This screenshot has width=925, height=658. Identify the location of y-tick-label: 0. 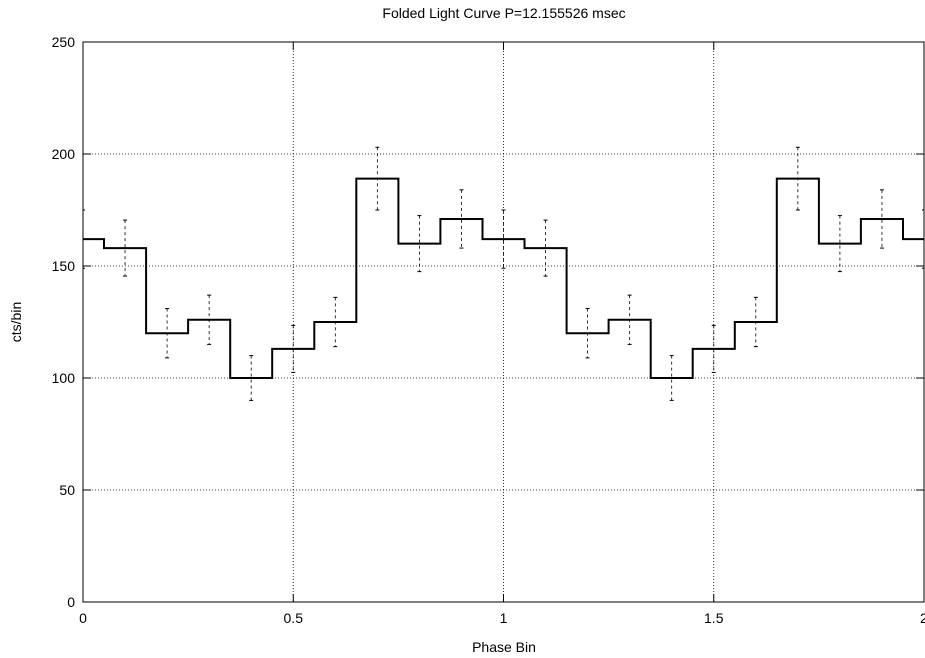
(71, 602).